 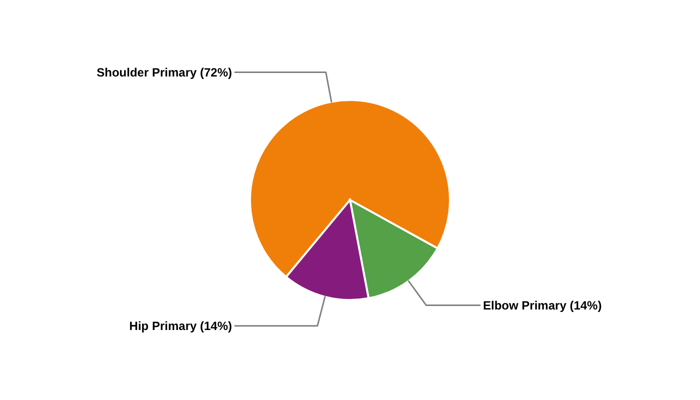 What do you see at coordinates (164, 72) in the screenshot?
I see `slice-label: Shoulder Primary (72%)` at bounding box center [164, 72].